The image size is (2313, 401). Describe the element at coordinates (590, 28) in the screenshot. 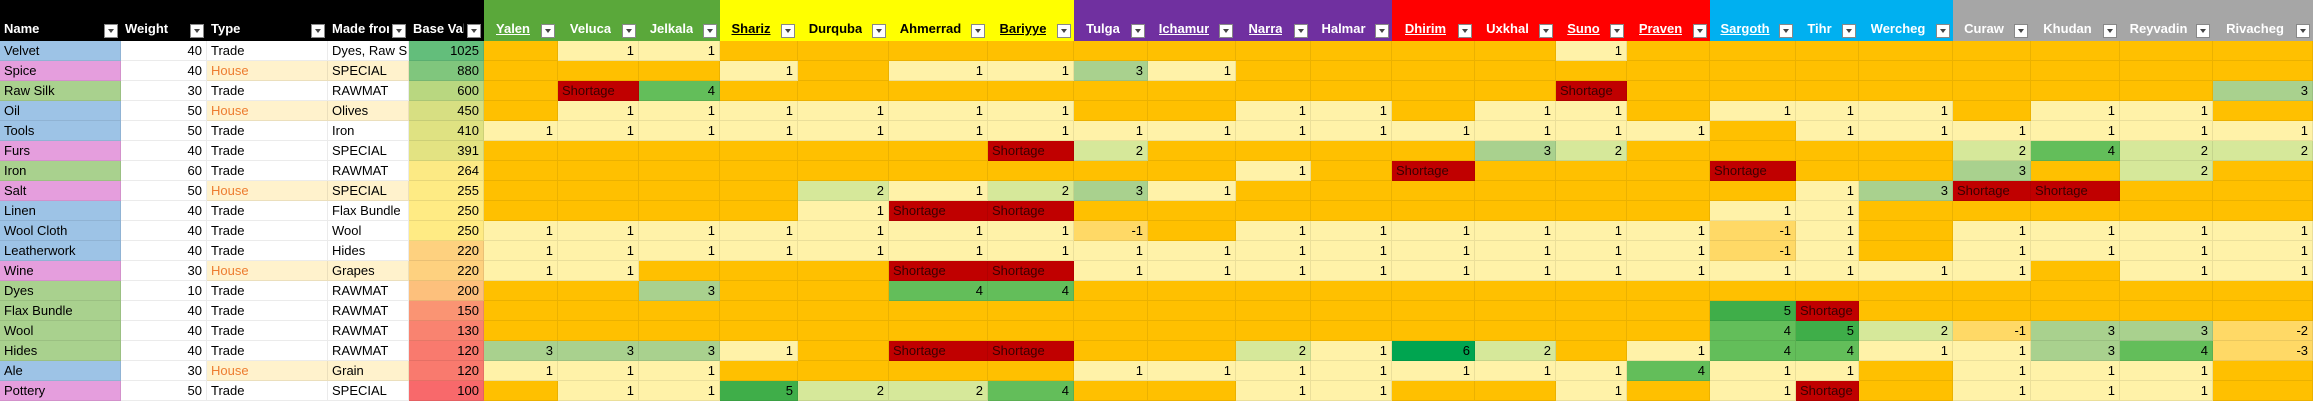

I see `header-label: Veluca` at that location.